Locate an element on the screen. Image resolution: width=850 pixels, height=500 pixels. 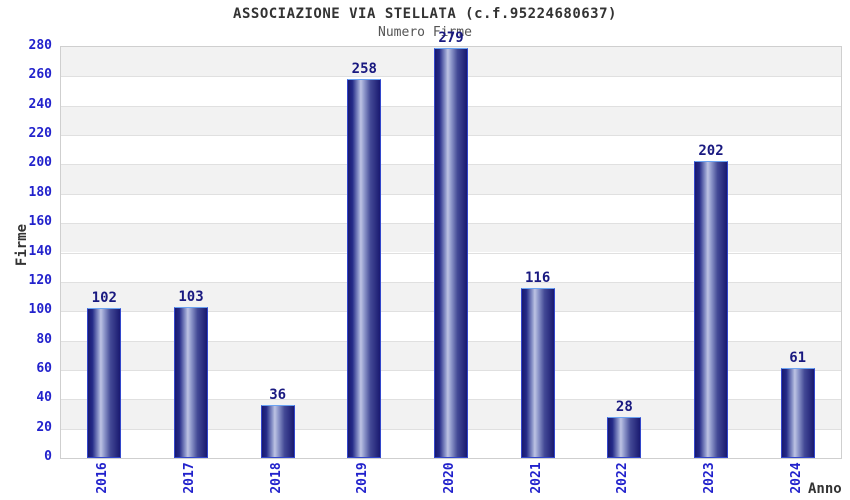
bar-value-label-2019: 258 is located at coordinates (364, 69).